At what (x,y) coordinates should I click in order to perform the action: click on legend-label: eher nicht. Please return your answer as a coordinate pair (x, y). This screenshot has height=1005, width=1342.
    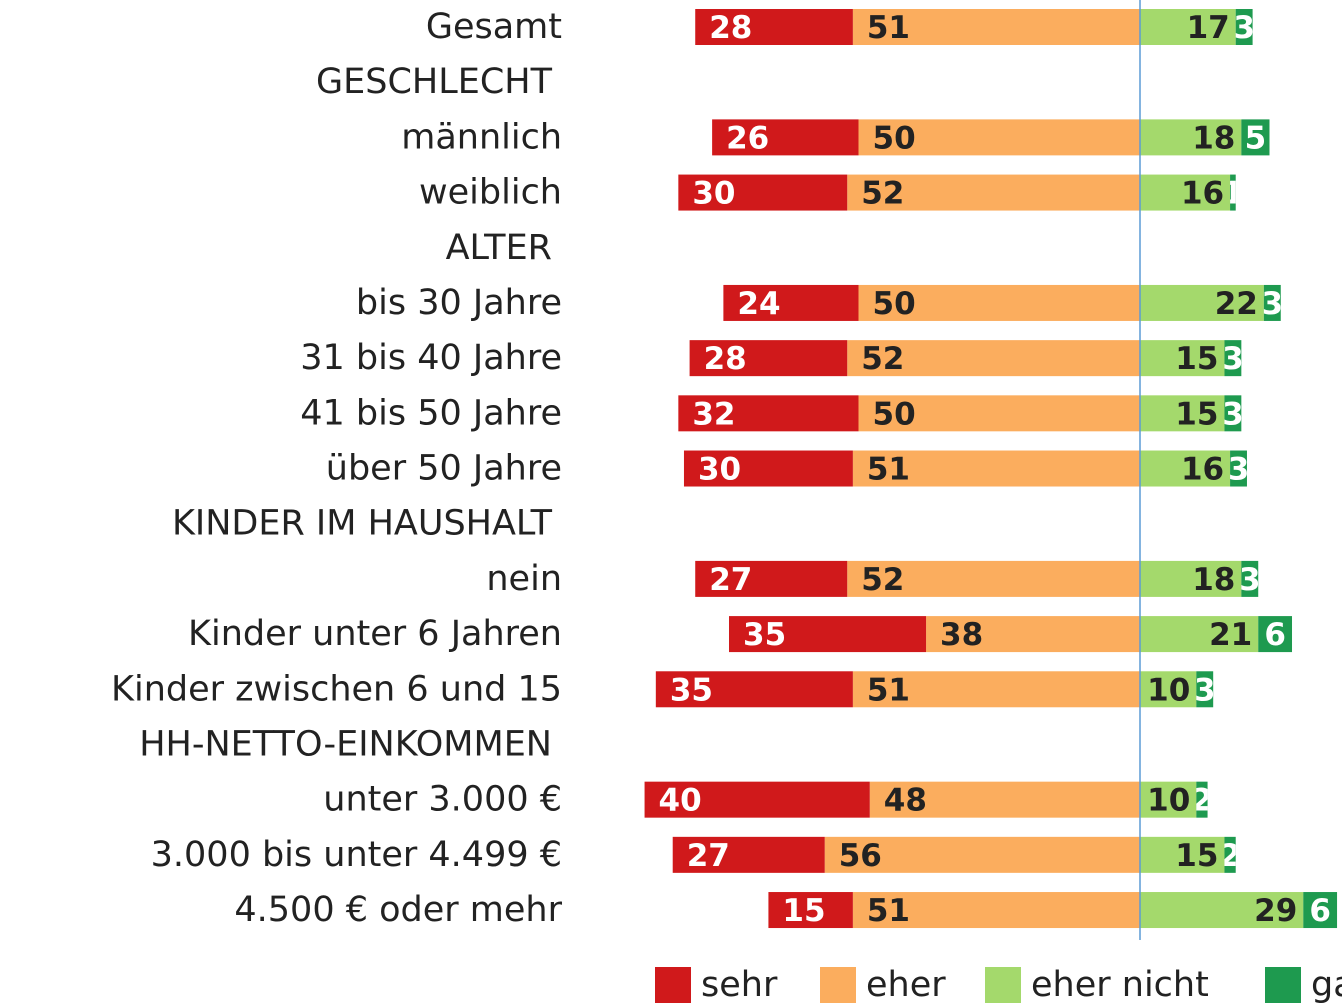
    Looking at the image, I should click on (1120, 985).